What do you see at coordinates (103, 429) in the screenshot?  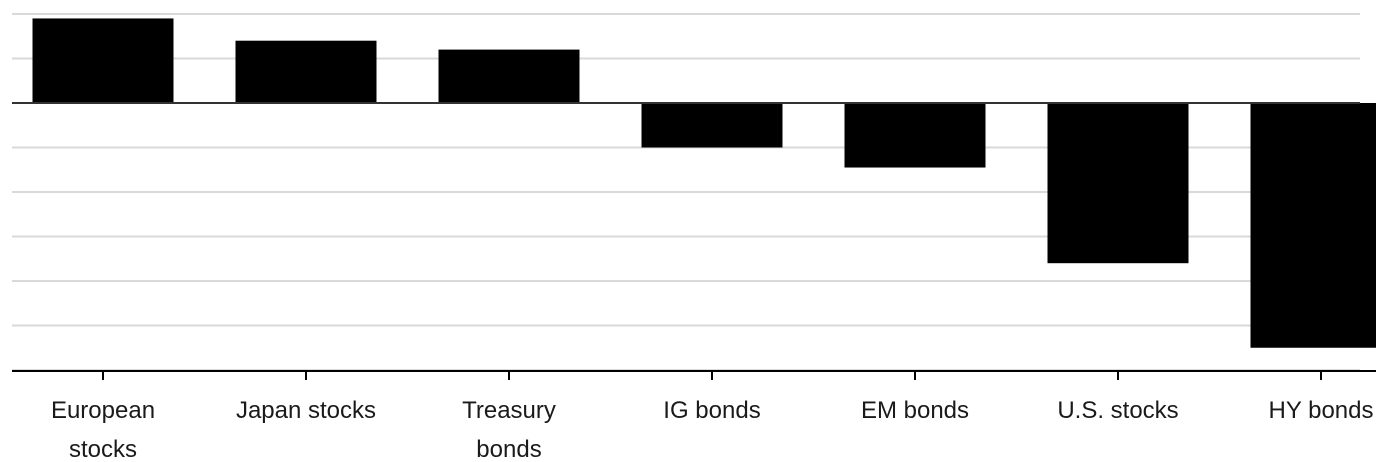 I see `x-tick-label: European stocks` at bounding box center [103, 429].